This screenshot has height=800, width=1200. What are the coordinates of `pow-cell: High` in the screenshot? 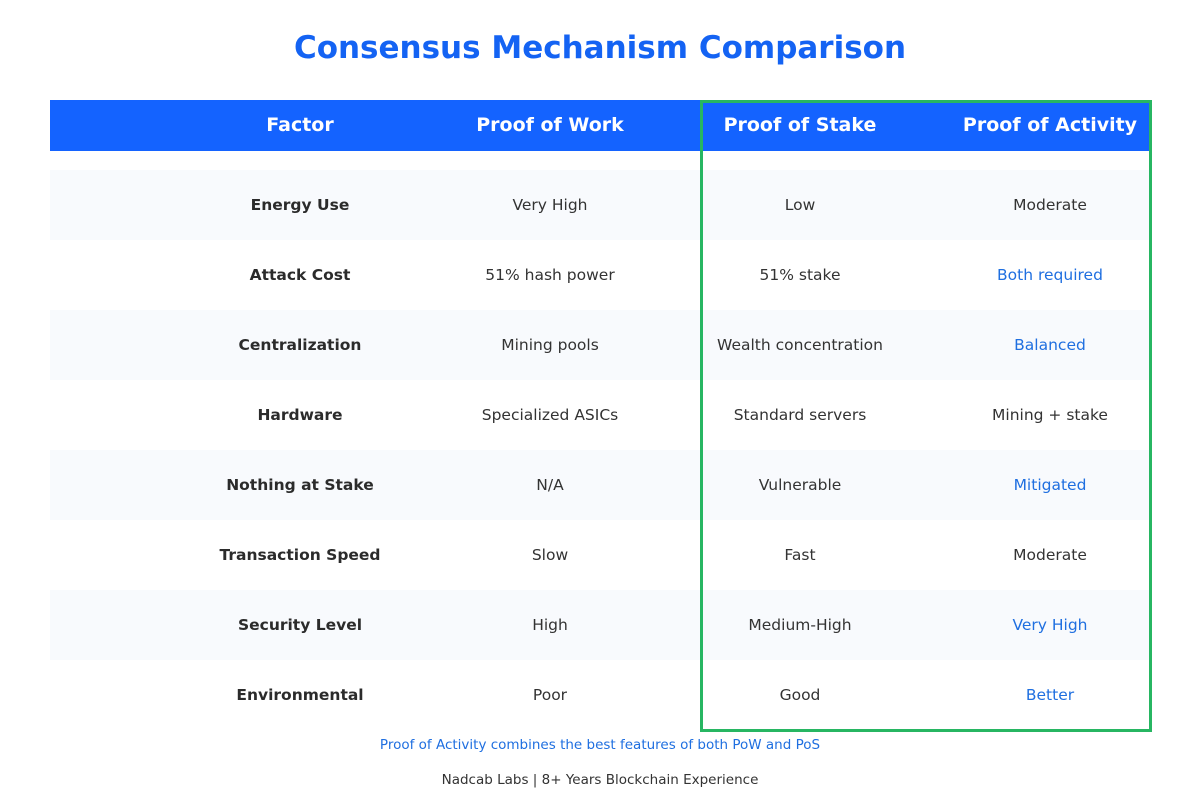 It's located at (550, 625).